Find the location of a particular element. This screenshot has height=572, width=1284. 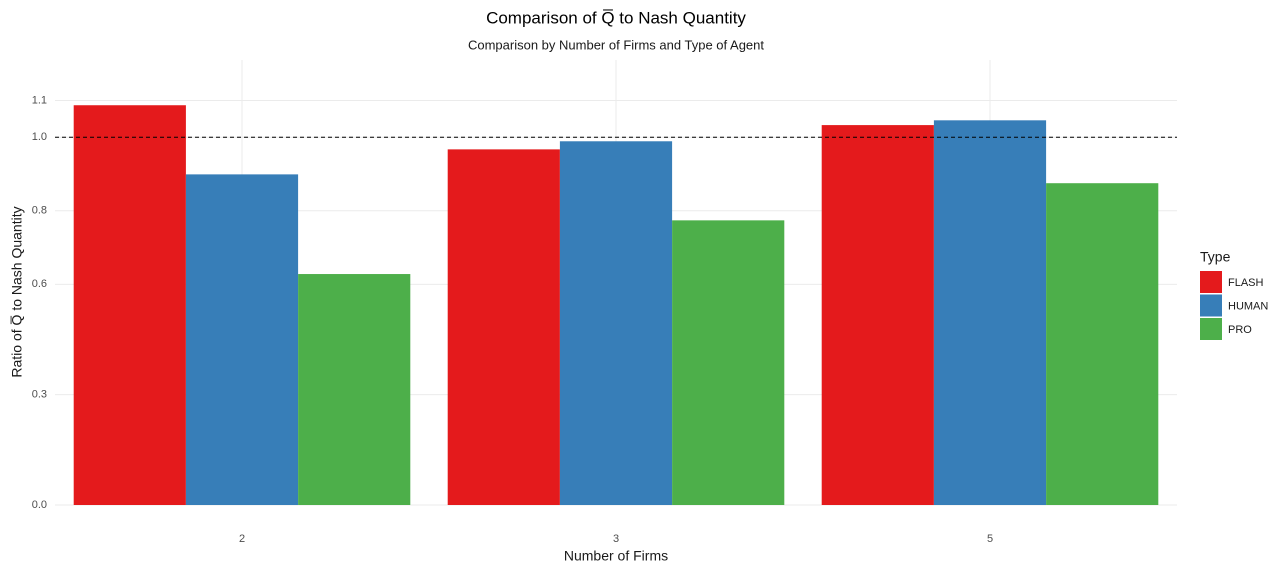

y-tick-label: 0.0 is located at coordinates (39, 505).